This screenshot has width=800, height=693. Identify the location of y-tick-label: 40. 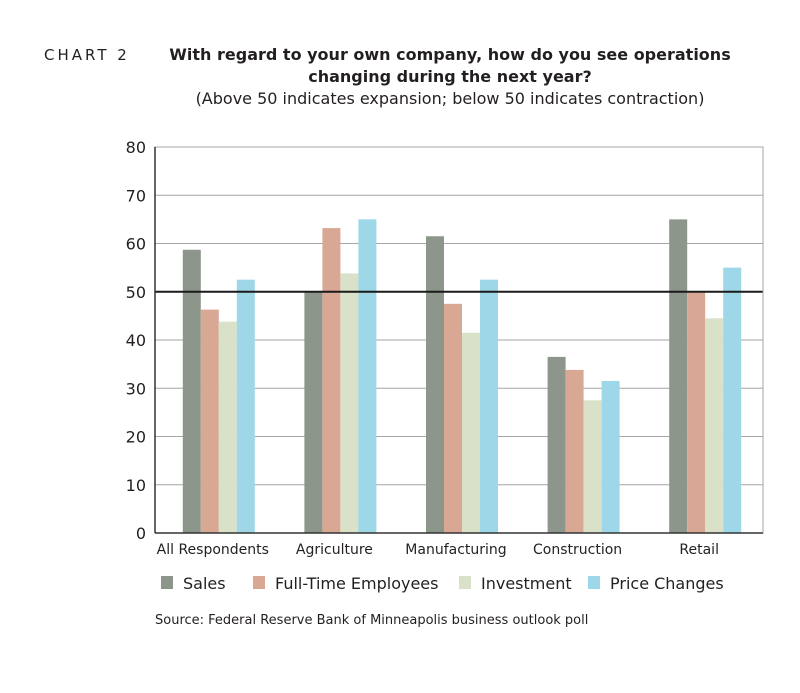
(136, 340).